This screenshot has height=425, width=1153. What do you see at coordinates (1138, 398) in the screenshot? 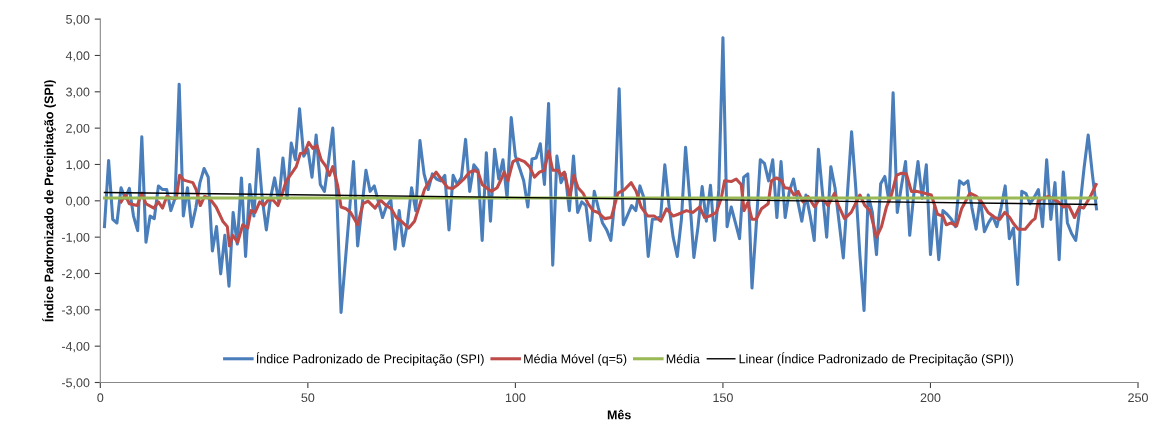
I see `x-tick-label: 250` at bounding box center [1138, 398].